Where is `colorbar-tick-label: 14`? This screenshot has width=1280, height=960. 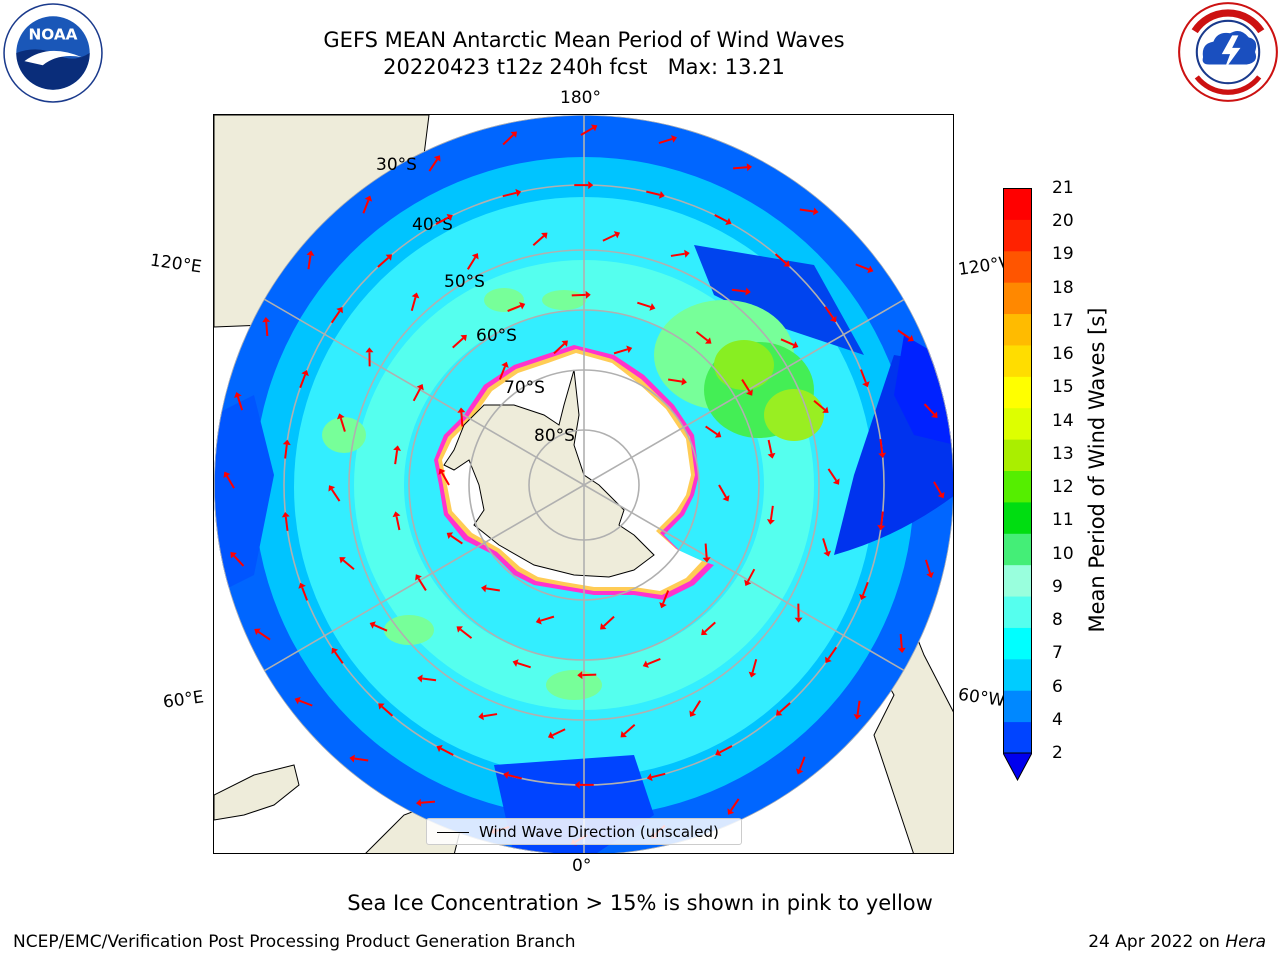
colorbar-tick-label: 14 is located at coordinates (1063, 420).